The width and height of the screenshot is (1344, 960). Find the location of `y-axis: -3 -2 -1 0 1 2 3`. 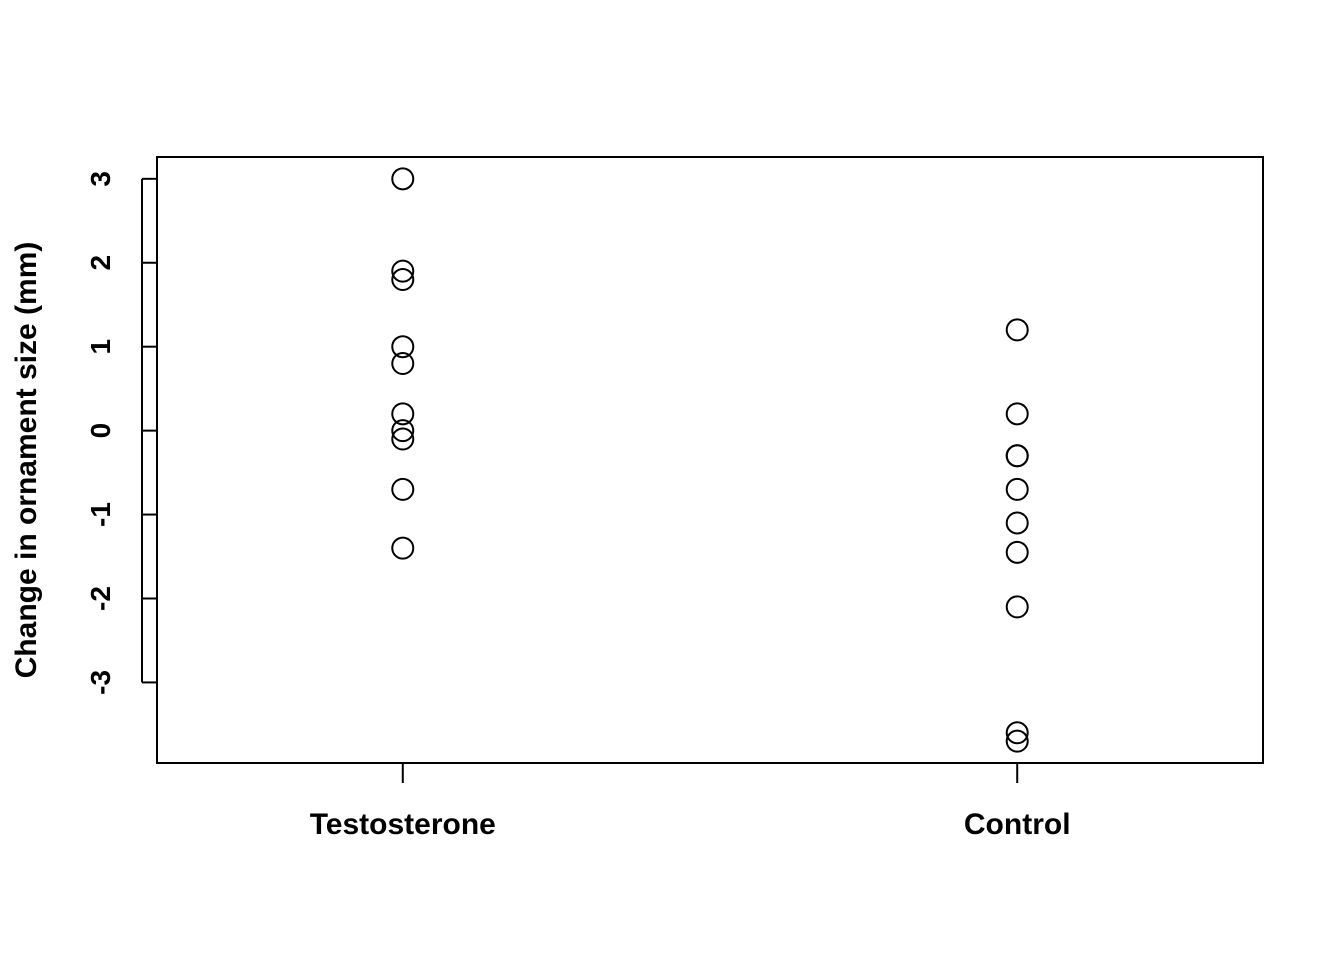

y-axis: -3 -2 -1 0 1 2 3 is located at coordinates (121, 433).